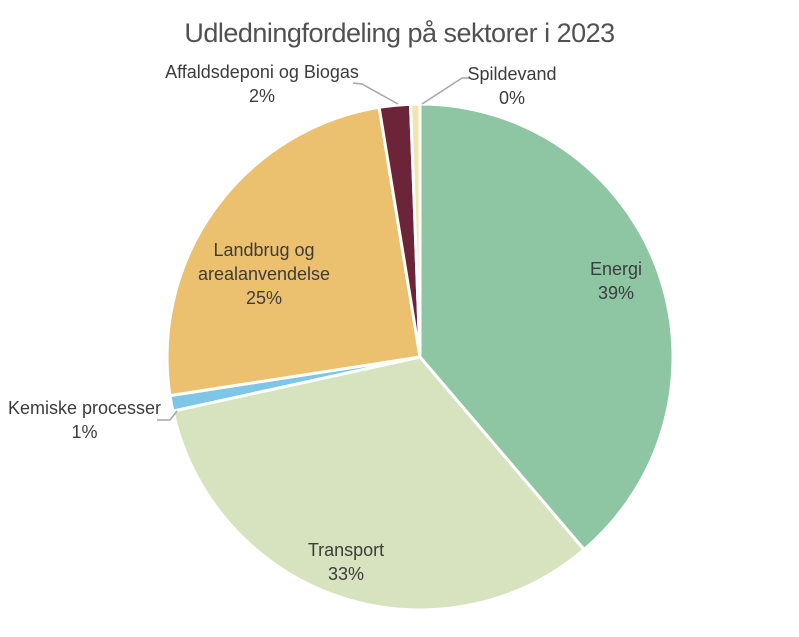 This screenshot has height=637, width=799. Describe the element at coordinates (346, 574) in the screenshot. I see `slice-label-value: 33%` at that location.